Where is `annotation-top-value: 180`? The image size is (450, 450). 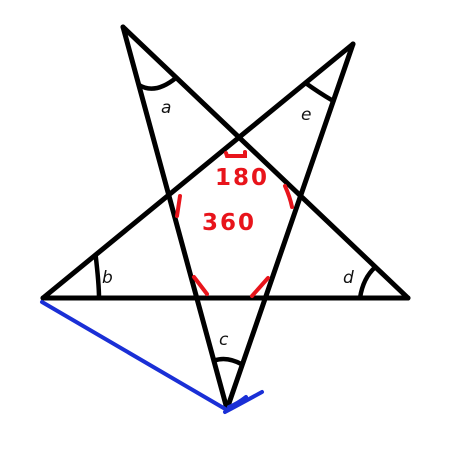
annotation-top-value: 180 is located at coordinates (242, 178).